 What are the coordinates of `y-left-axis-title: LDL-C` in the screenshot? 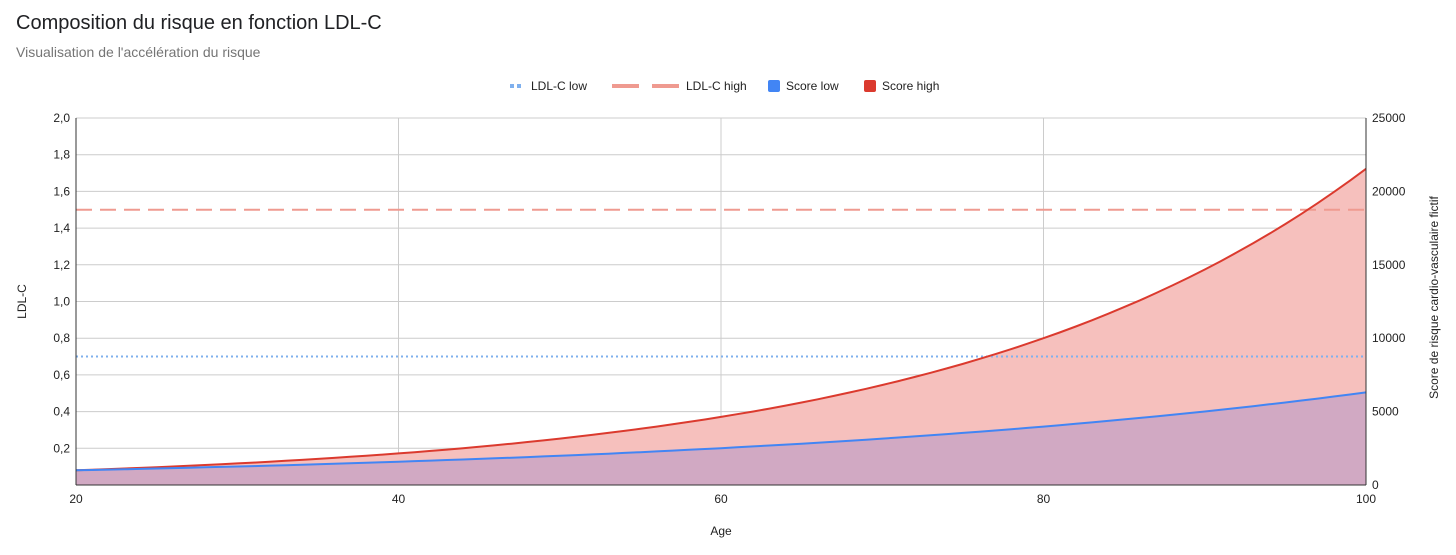 It's located at (22, 301).